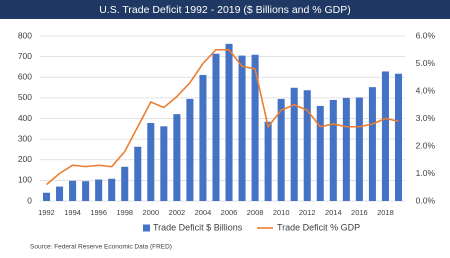 The height and width of the screenshot is (258, 450). What do you see at coordinates (25, 77) in the screenshot?
I see `y-tick-label: 600` at bounding box center [25, 77].